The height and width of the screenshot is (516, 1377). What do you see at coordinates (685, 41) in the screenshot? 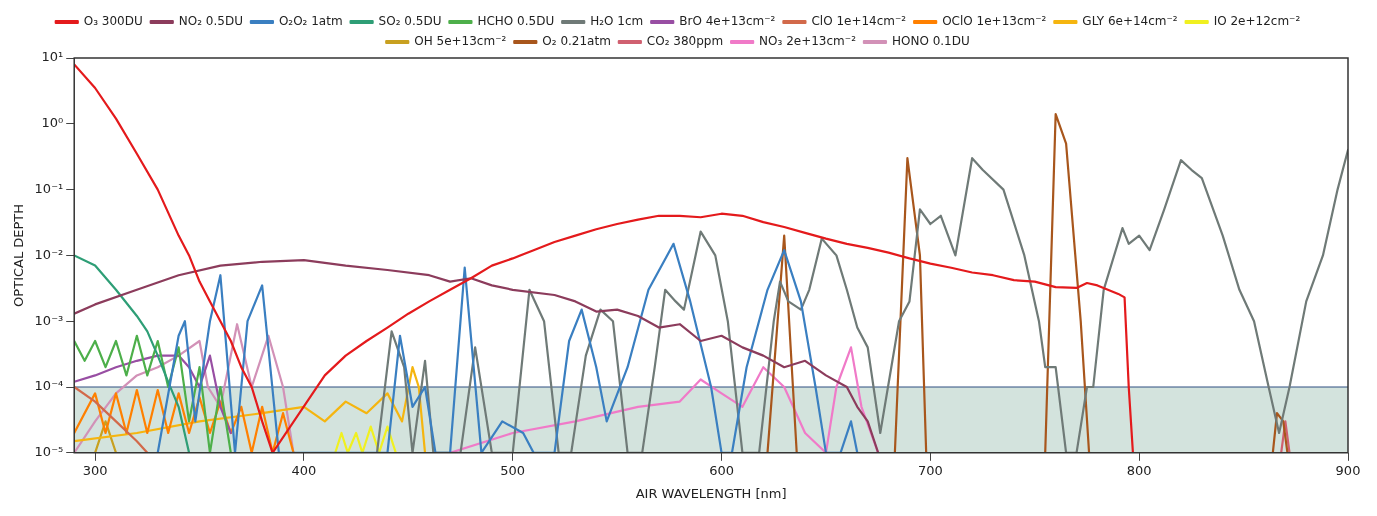
I see `legend-label: CO₂ 380ppm` at bounding box center [685, 41].